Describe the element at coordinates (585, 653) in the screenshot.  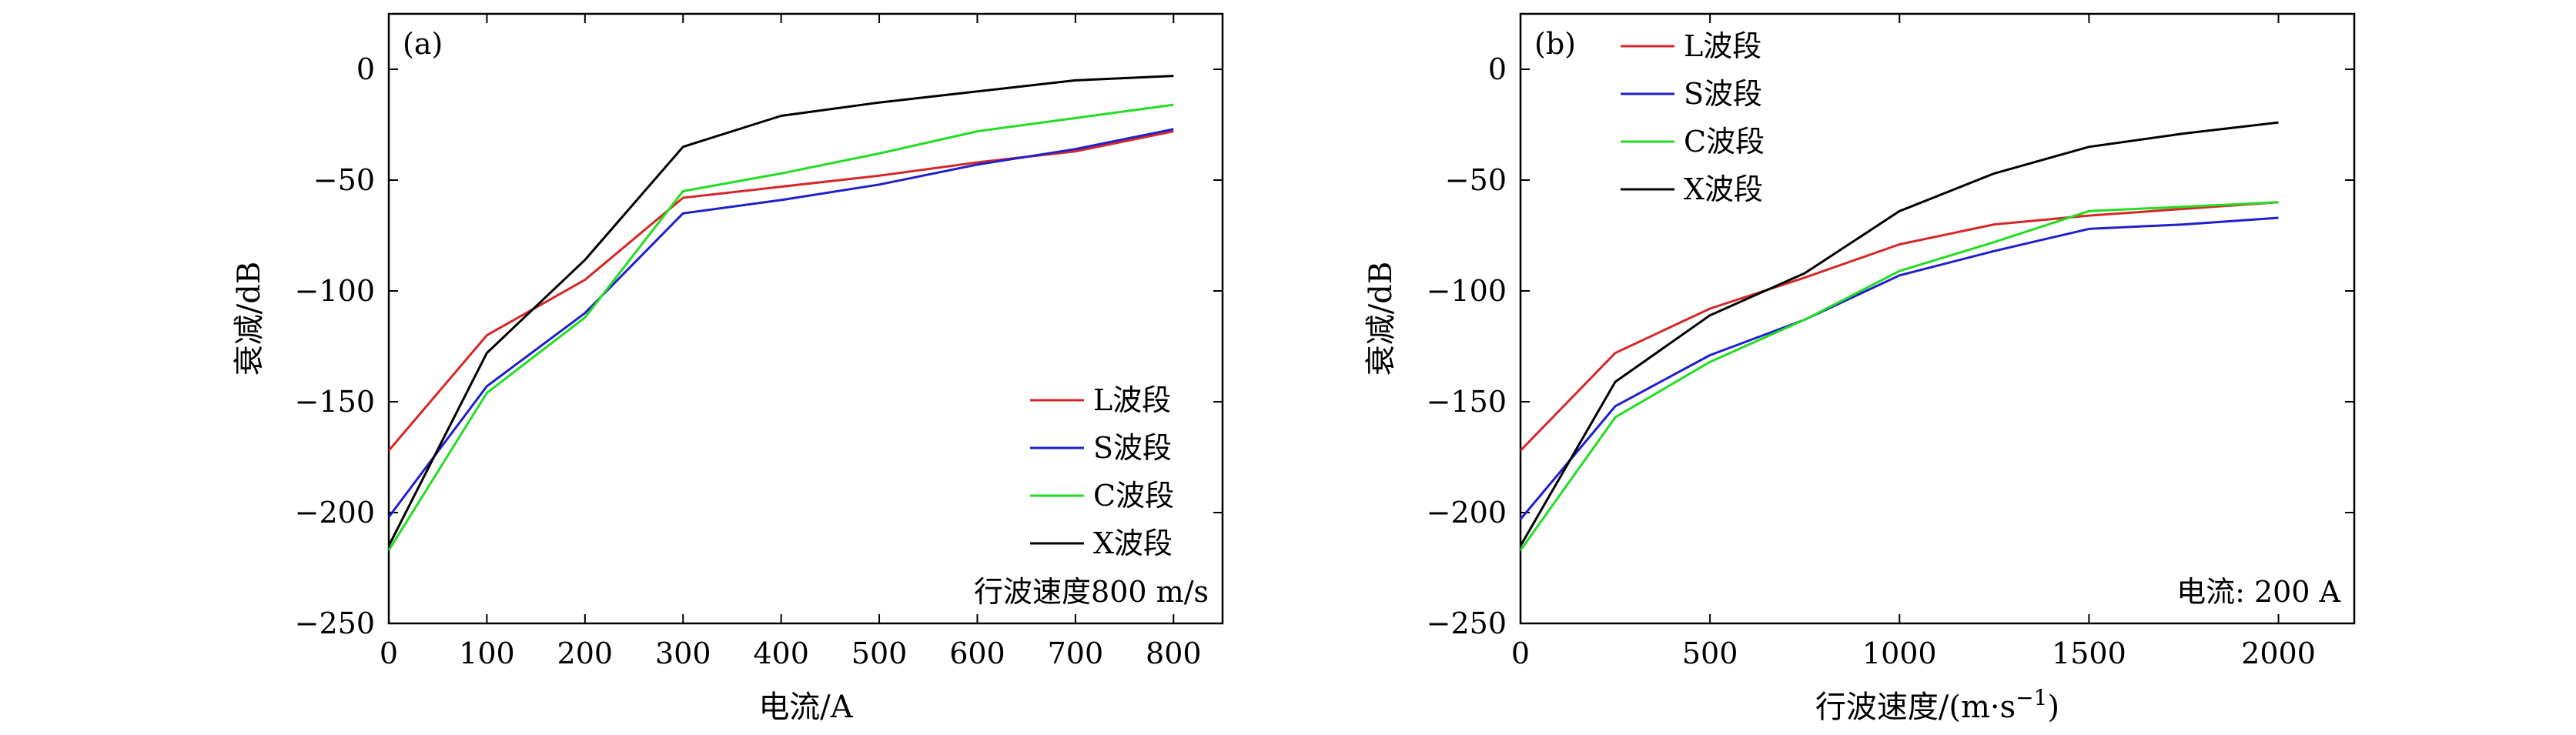
I see `x-tick-label: 200` at that location.